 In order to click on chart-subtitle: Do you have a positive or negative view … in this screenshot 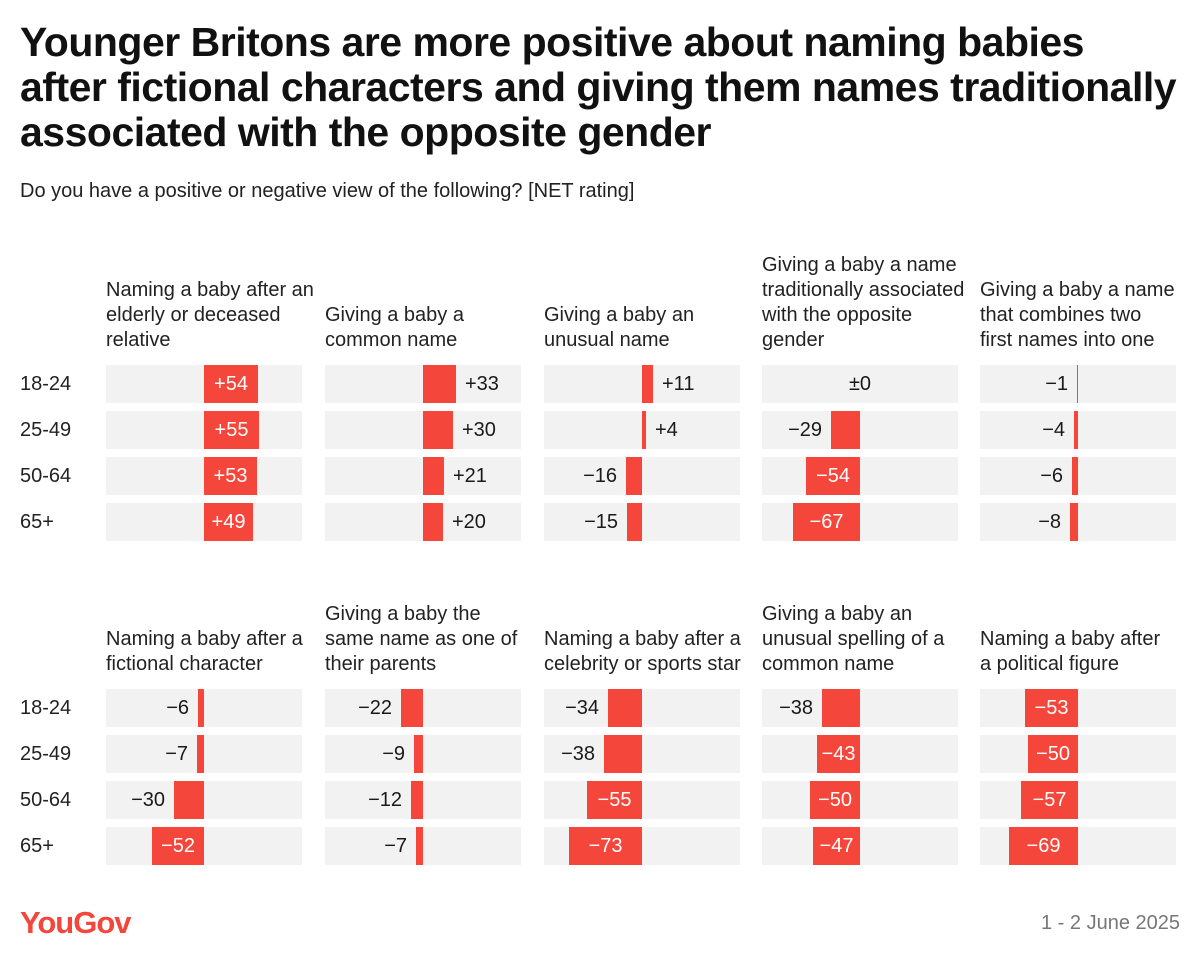, I will do `click(327, 191)`.